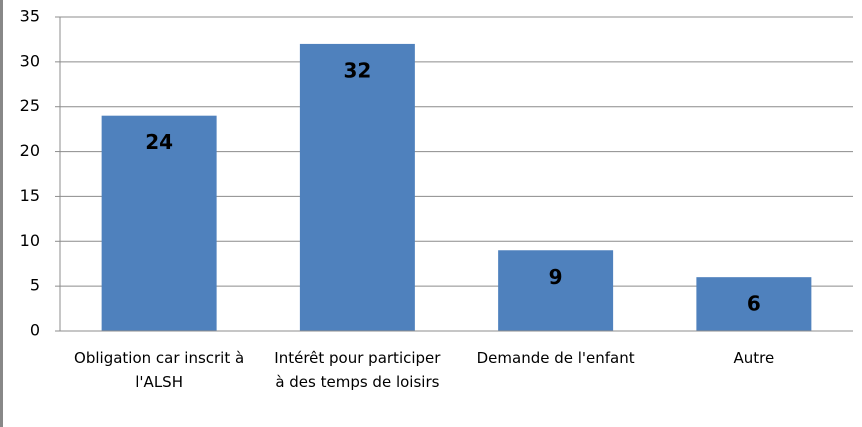 This screenshot has height=427, width=862. Describe the element at coordinates (30, 195) in the screenshot. I see `y-tick-label: 15` at that location.